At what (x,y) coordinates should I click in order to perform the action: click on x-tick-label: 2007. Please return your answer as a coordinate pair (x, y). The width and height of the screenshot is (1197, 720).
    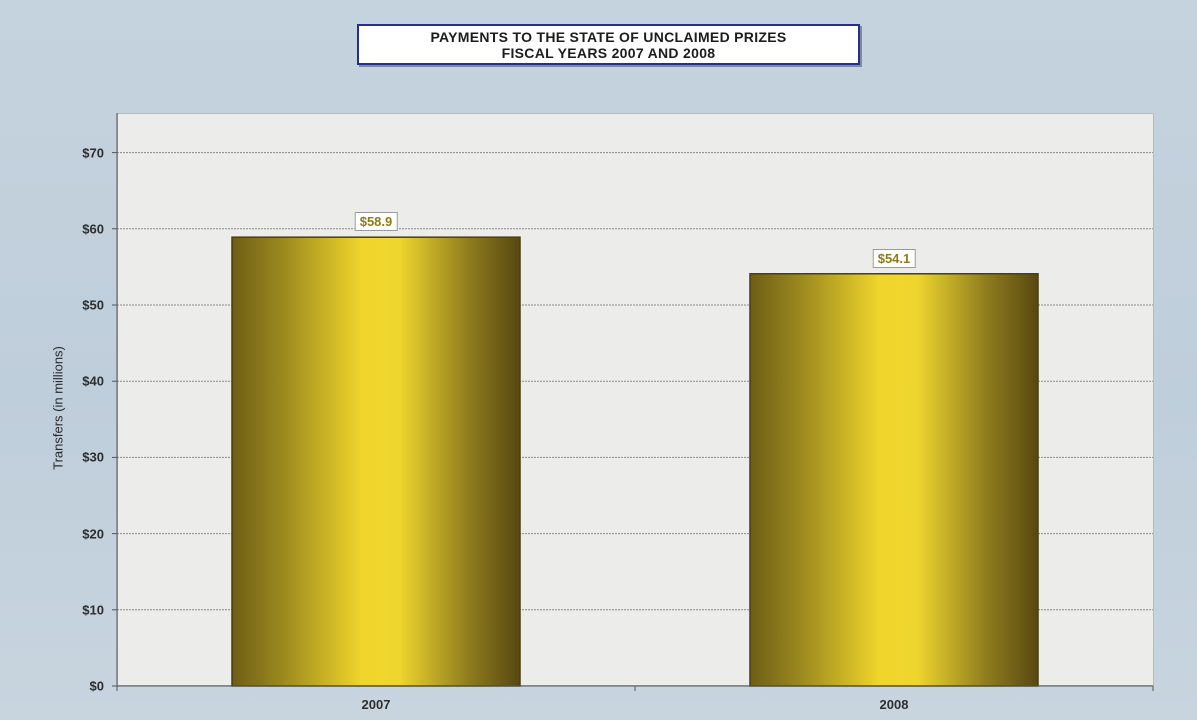
    Looking at the image, I should click on (376, 704).